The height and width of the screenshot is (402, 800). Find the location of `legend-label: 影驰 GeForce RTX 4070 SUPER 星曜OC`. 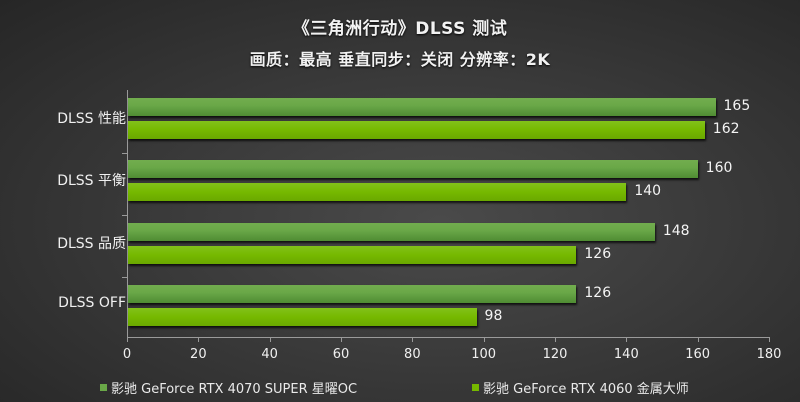

legend-label: 影驰 GeForce RTX 4070 SUPER 星曜OC is located at coordinates (234, 389).